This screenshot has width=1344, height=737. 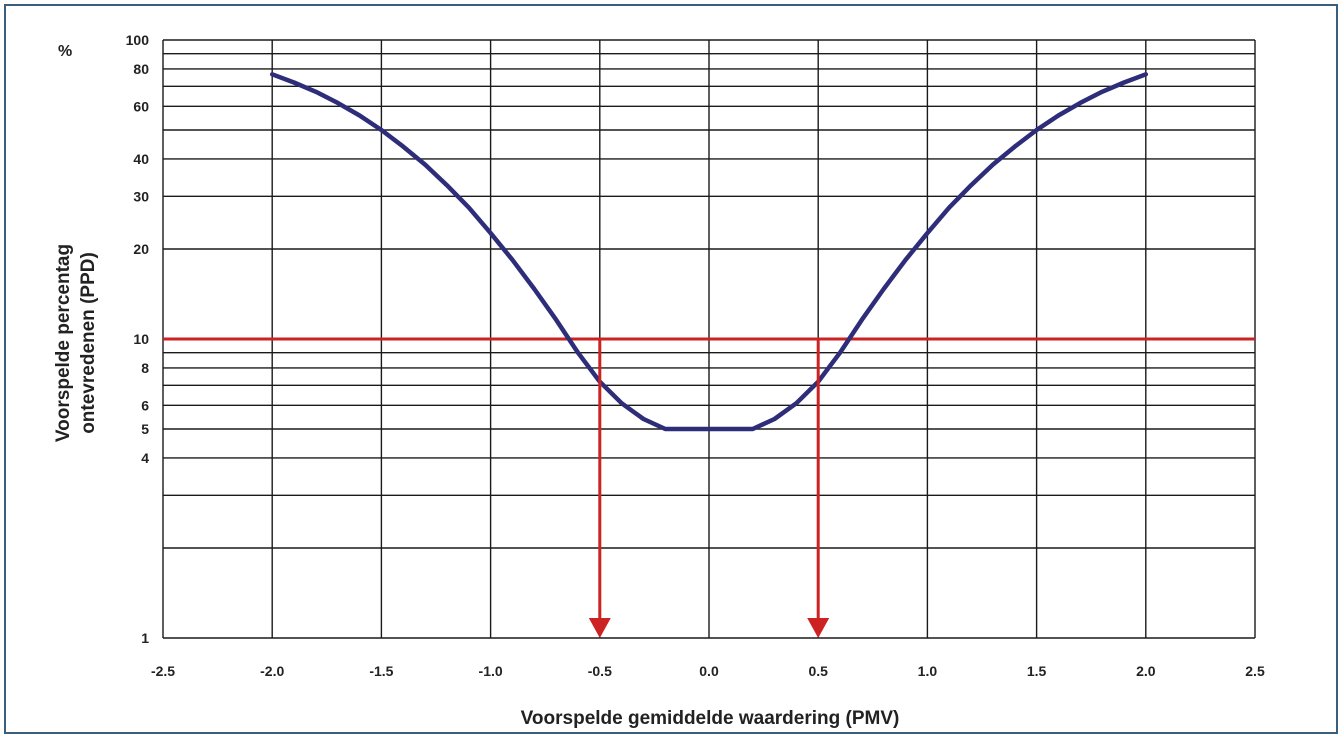 I want to click on y-tick-label-5: 5, so click(x=145, y=429).